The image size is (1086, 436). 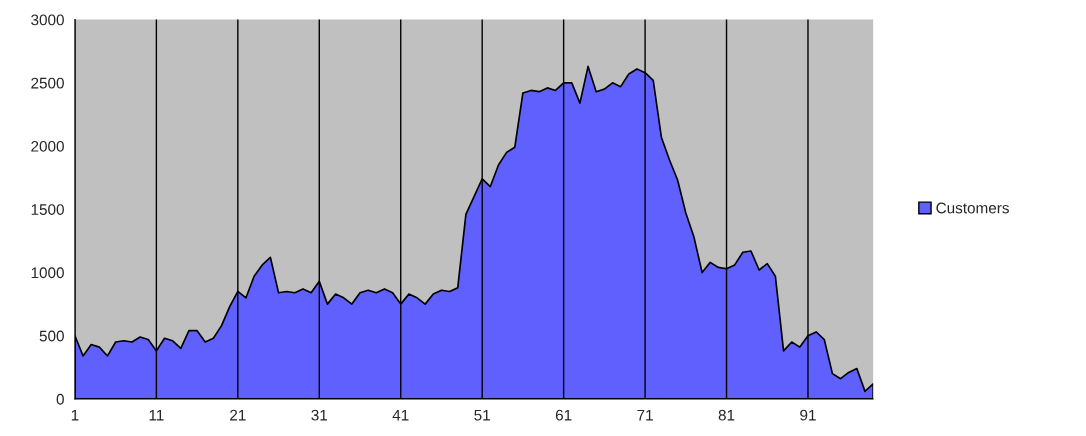 I want to click on y-tick-label: 3000, so click(x=47, y=20).